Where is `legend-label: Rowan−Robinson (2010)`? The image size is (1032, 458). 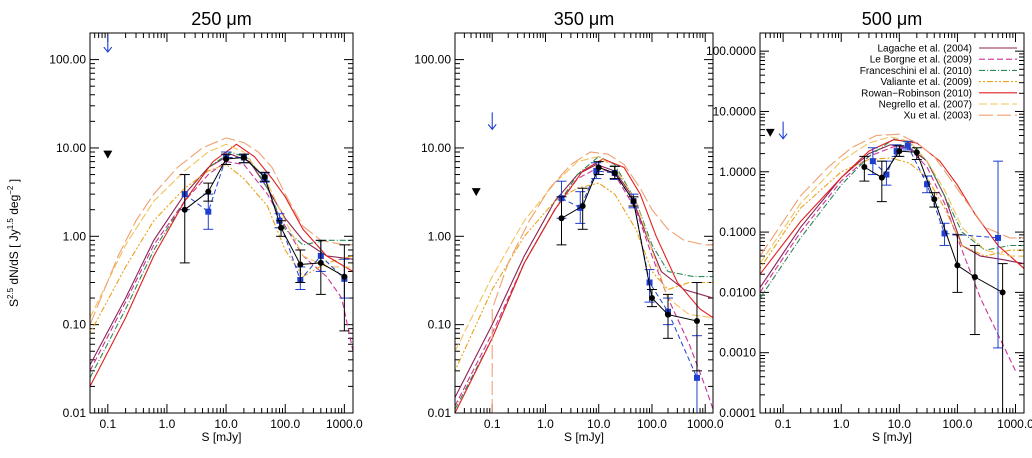
legend-label: Rowan−Robinson (2010) is located at coordinates (916, 93).